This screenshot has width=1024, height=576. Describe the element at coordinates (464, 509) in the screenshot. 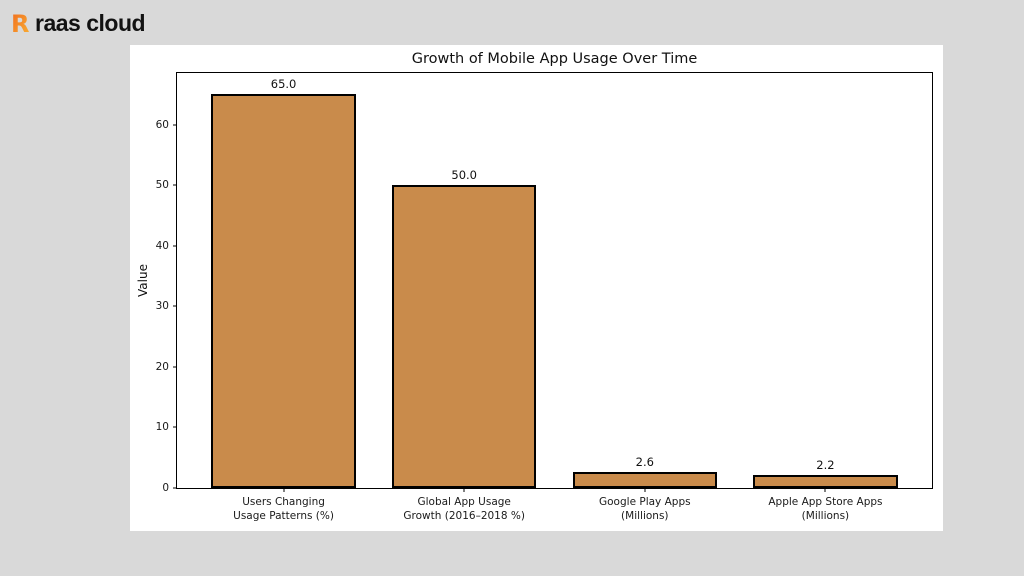

I see `x-tick-label: Global App Usage Growth (2016–2018 %)` at that location.